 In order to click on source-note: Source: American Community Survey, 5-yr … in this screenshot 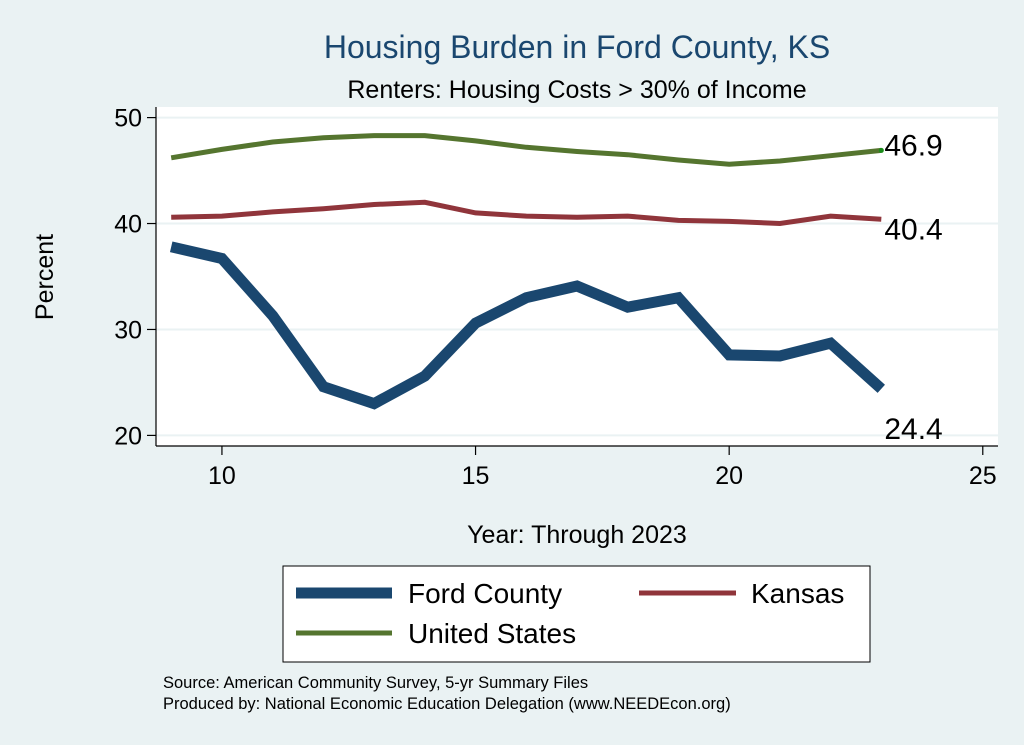, I will do `click(375, 683)`.